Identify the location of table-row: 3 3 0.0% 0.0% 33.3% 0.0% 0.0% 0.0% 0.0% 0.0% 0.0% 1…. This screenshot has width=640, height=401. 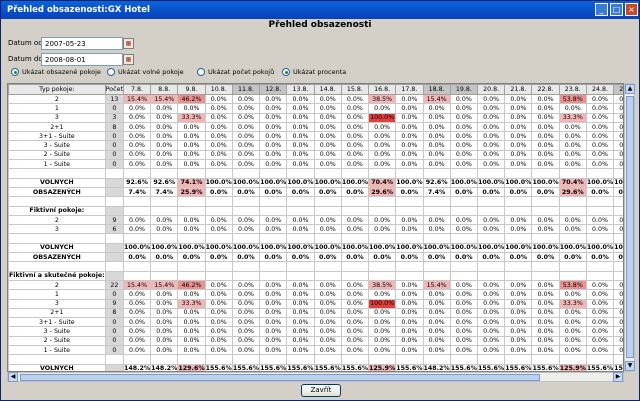
(315, 117).